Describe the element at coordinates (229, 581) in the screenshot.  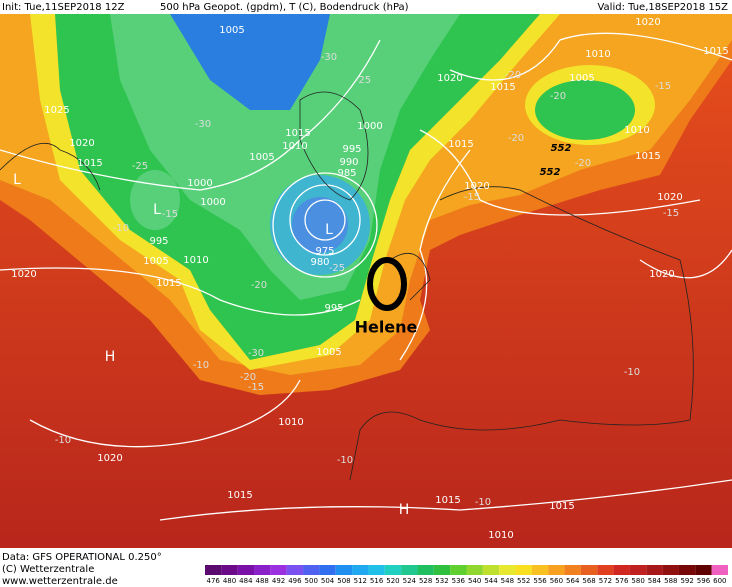
I see `scale-label: 480` at that location.